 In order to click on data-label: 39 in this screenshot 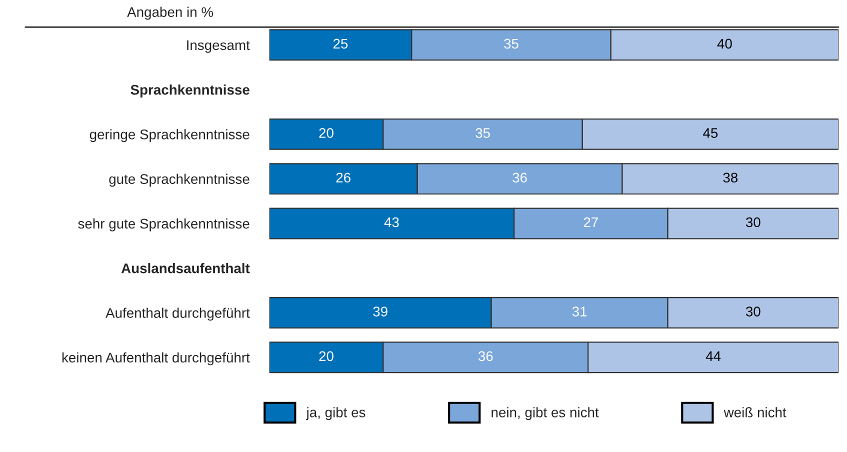, I will do `click(380, 311)`.